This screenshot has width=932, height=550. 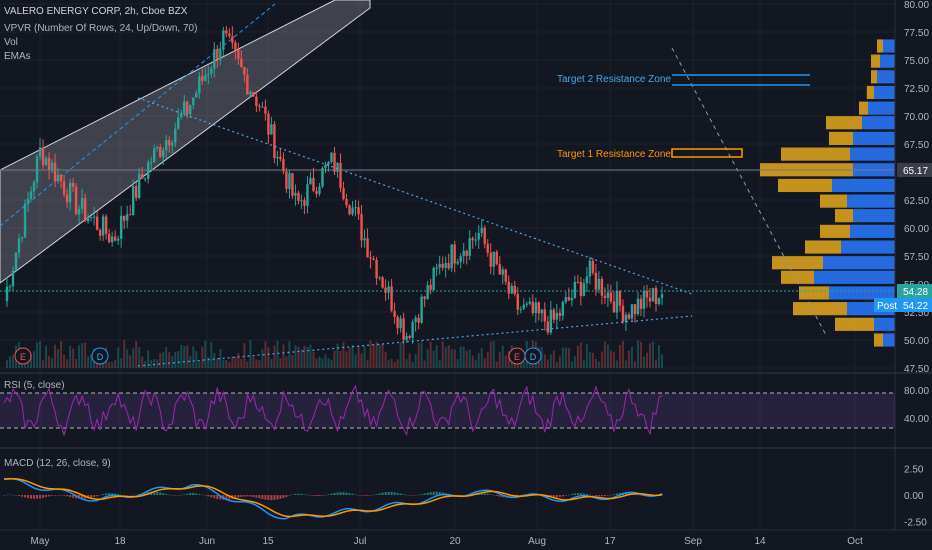 What do you see at coordinates (34, 385) in the screenshot?
I see `rsi-title: RSI (5, close)` at bounding box center [34, 385].